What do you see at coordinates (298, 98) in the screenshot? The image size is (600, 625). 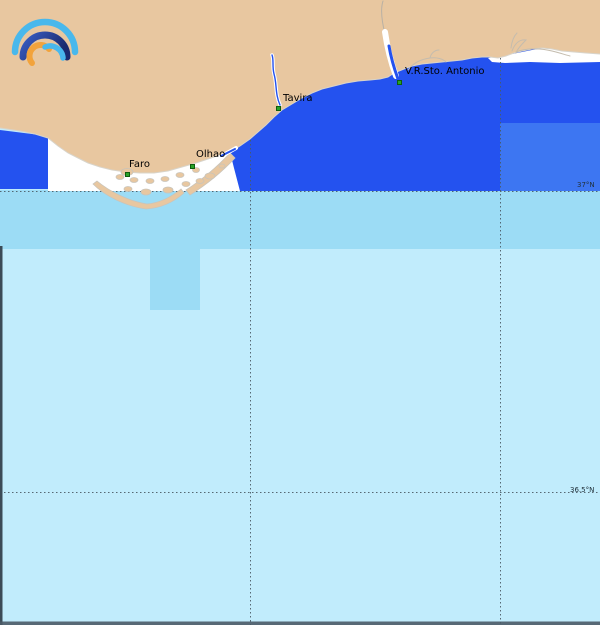 I see `city-label-tavira: Tavira` at bounding box center [298, 98].